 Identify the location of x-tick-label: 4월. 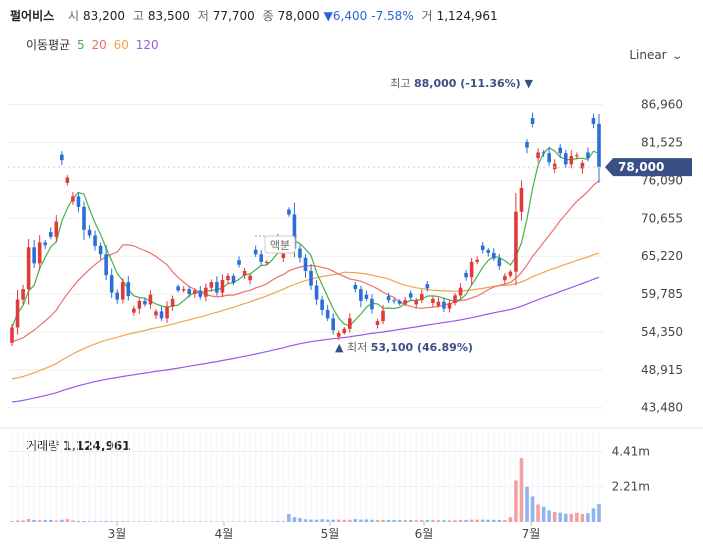
(224, 534).